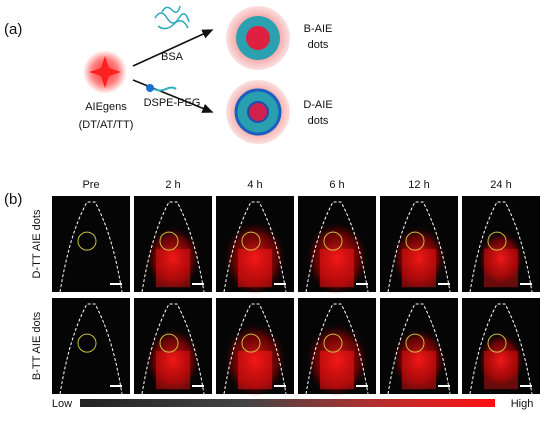  What do you see at coordinates (13, 29) in the screenshot?
I see `panel-label: (a)` at bounding box center [13, 29].